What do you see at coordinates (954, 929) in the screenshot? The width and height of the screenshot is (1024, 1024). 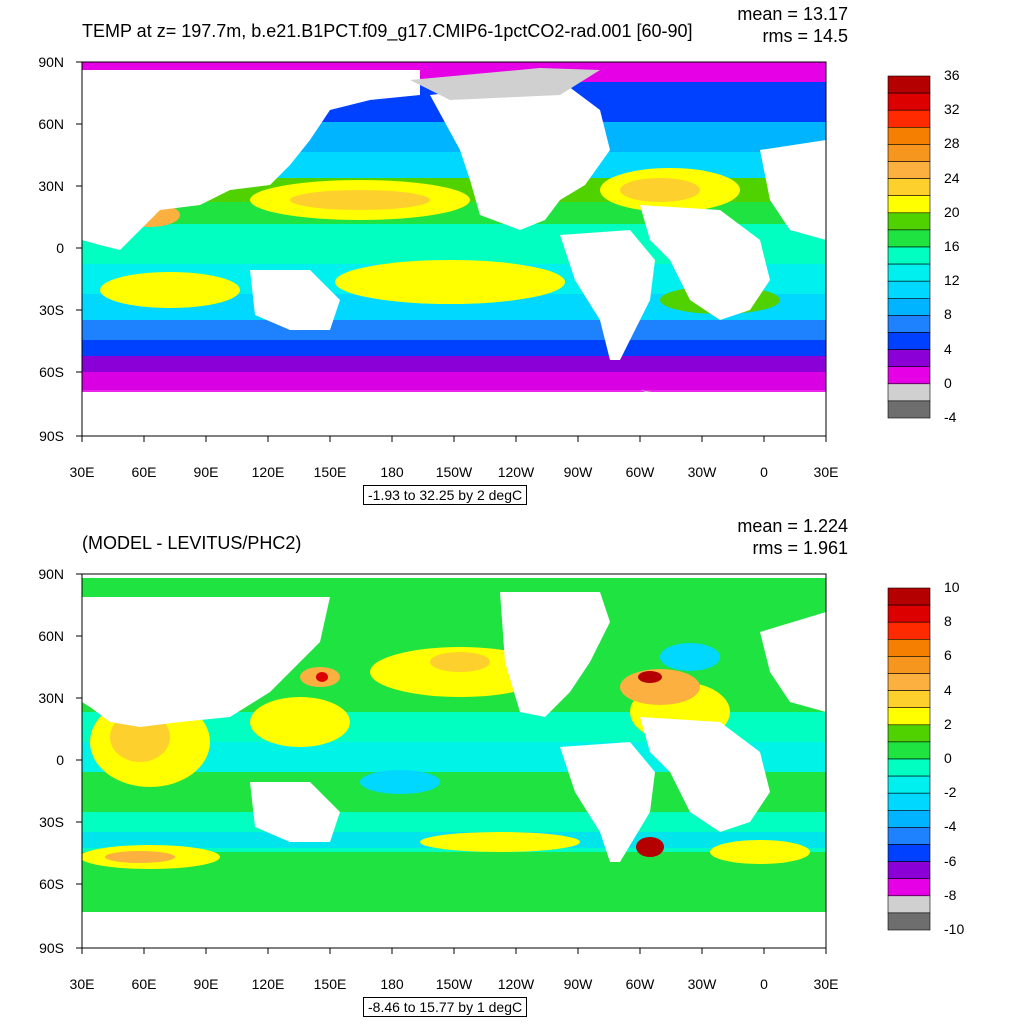 I see `colorbar-tick-label: -10` at bounding box center [954, 929].